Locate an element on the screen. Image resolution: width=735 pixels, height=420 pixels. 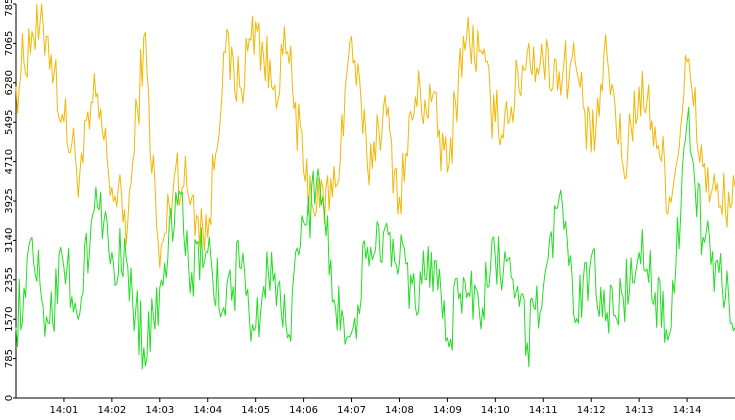
x-tick-label: 14:09 is located at coordinates (447, 410).